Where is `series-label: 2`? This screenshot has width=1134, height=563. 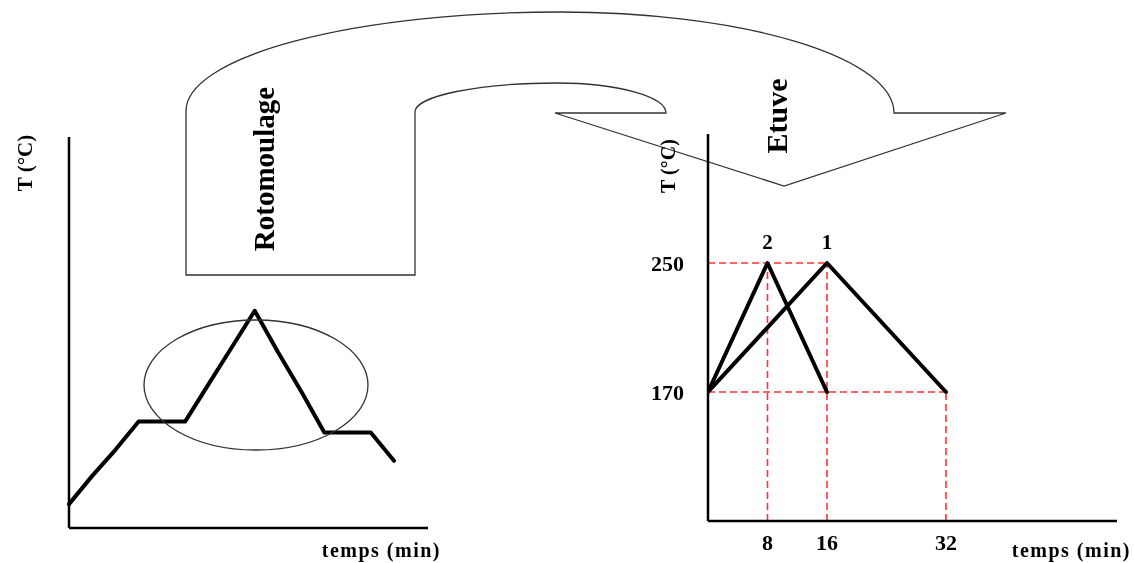
series-label: 2 is located at coordinates (767, 242).